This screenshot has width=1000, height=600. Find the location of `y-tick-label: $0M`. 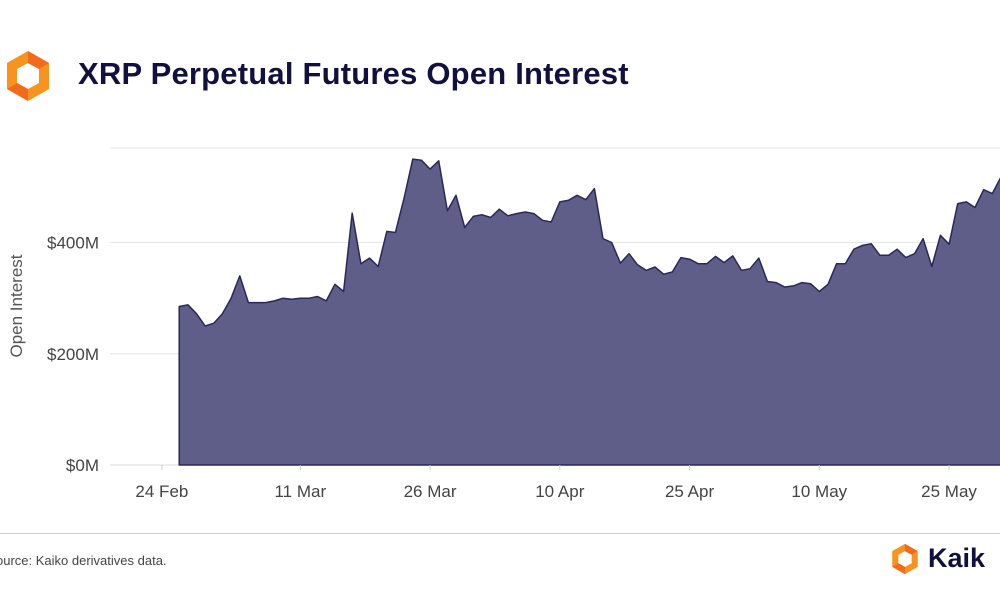

y-tick-label: $0M is located at coordinates (82, 465).